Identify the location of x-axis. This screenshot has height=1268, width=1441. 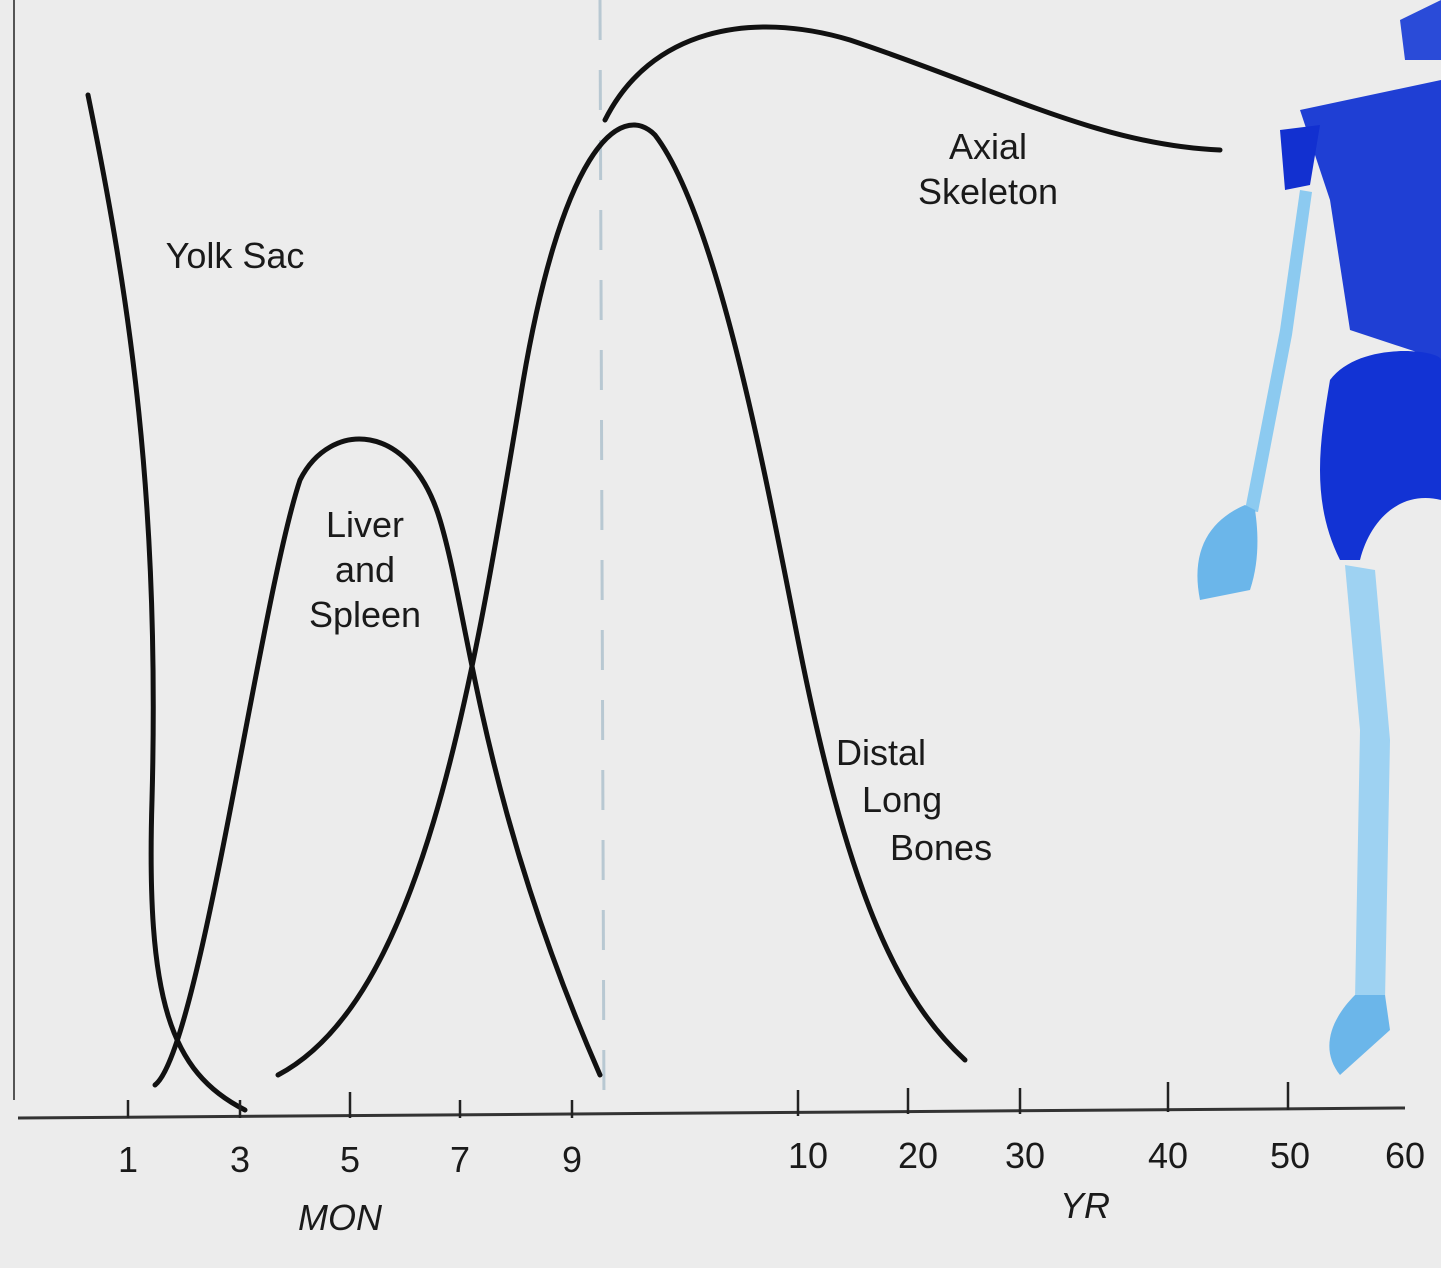
(711, 1113).